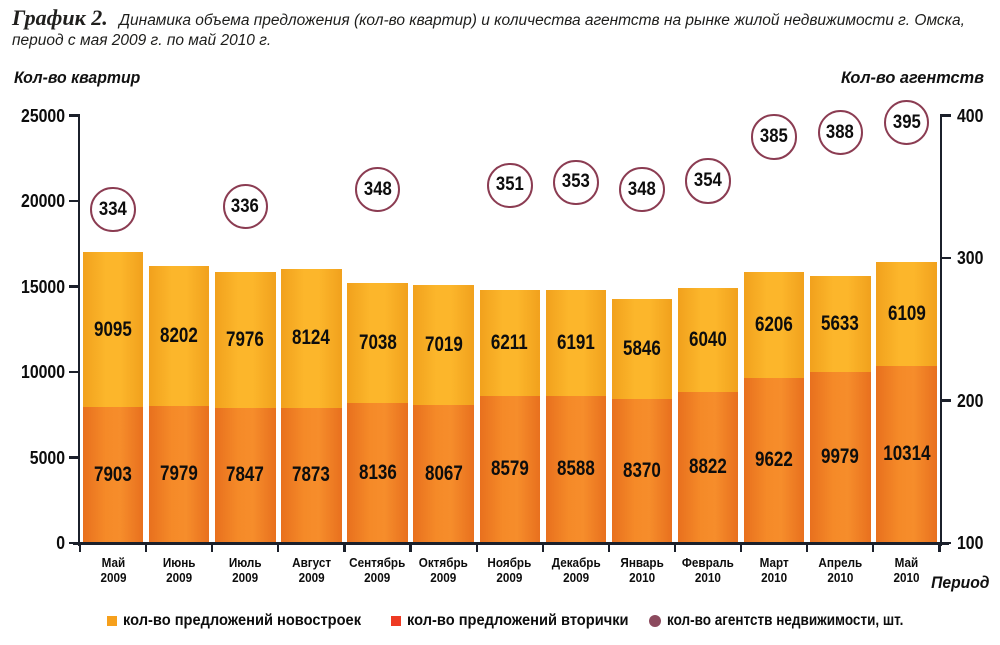 The width and height of the screenshot is (1000, 645). I want to click on bar-value-text: 7903, so click(113, 473).